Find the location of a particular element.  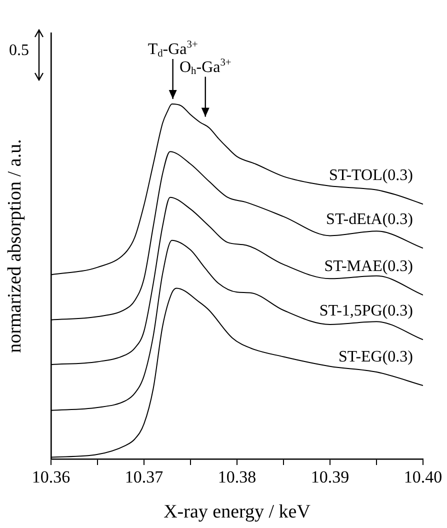

series-label: ST-dEtA(0.3) is located at coordinates (370, 219).